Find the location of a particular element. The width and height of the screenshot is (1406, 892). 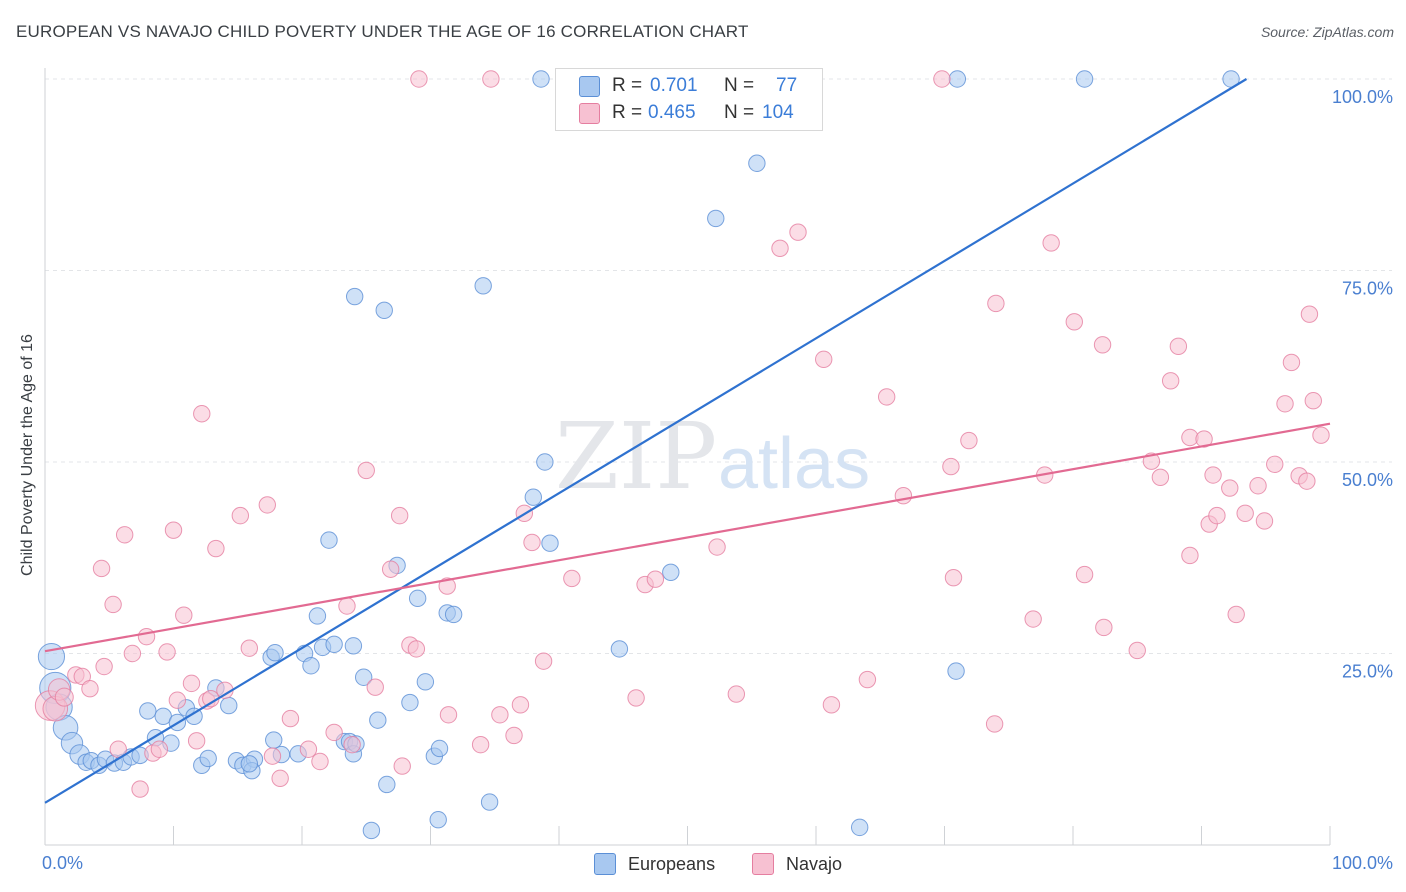

r-value: 0.465 is located at coordinates (672, 112).